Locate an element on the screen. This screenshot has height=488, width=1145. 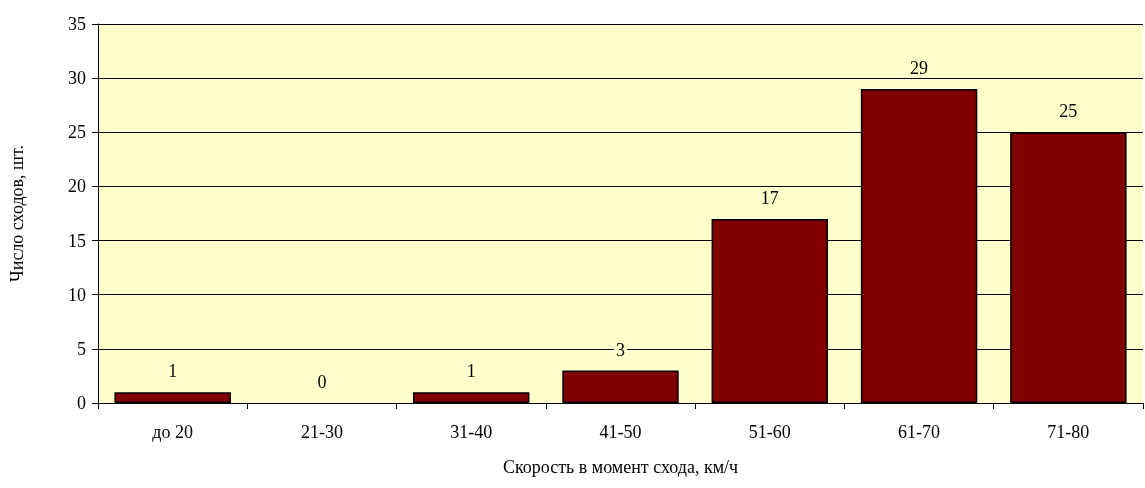
data-label: 25 is located at coordinates (1068, 111).